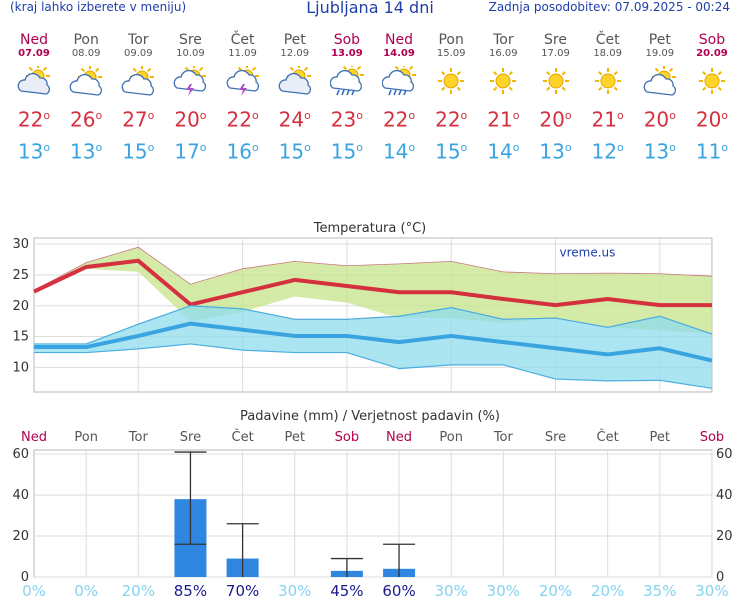 This screenshot has height=600, width=740. I want to click on precip-xtick: Čet, so click(243, 437).